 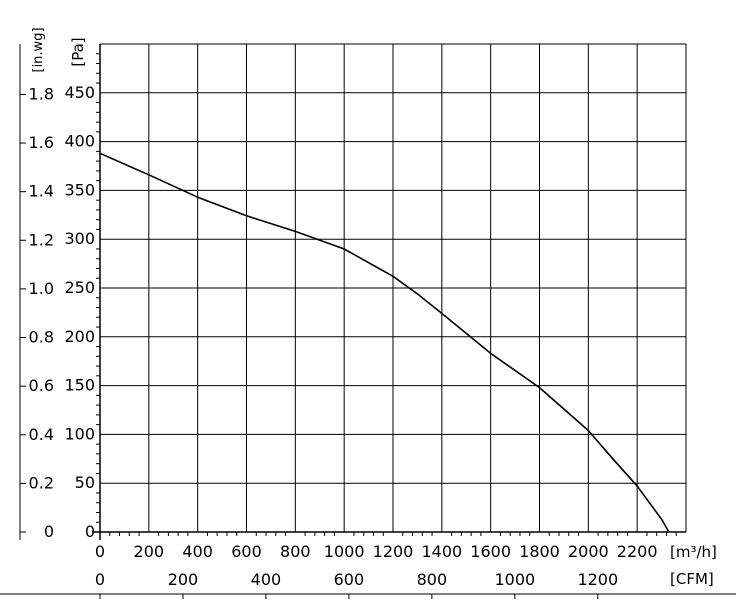 What do you see at coordinates (490, 551) in the screenshot?
I see `x-tick-label: 1600` at bounding box center [490, 551].